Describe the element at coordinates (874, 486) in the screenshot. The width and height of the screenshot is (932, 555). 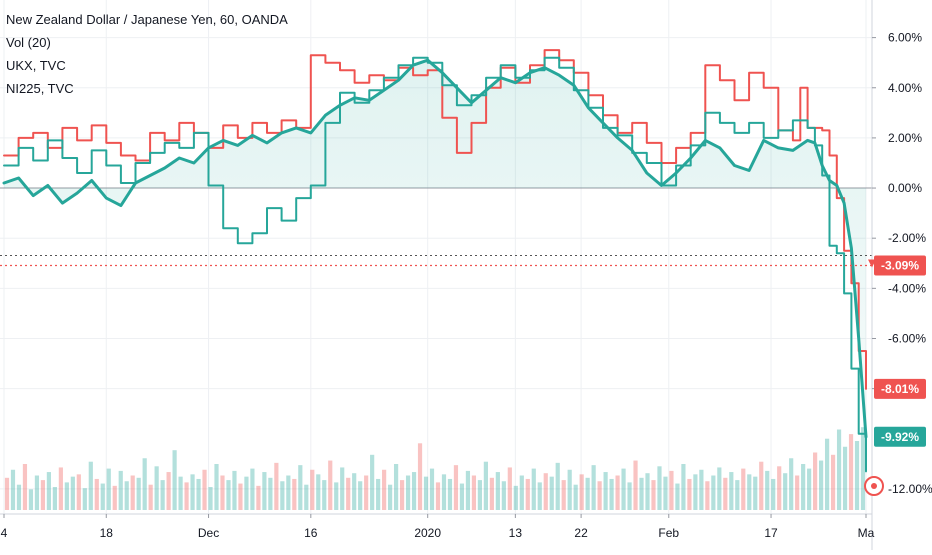
I see `scroll-marker-dot-icon` at that location.